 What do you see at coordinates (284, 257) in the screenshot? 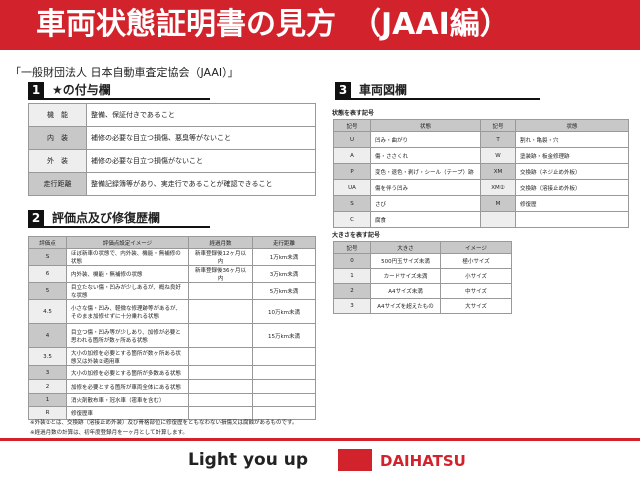
I see `table-cell: 1万km未満` at bounding box center [284, 257].